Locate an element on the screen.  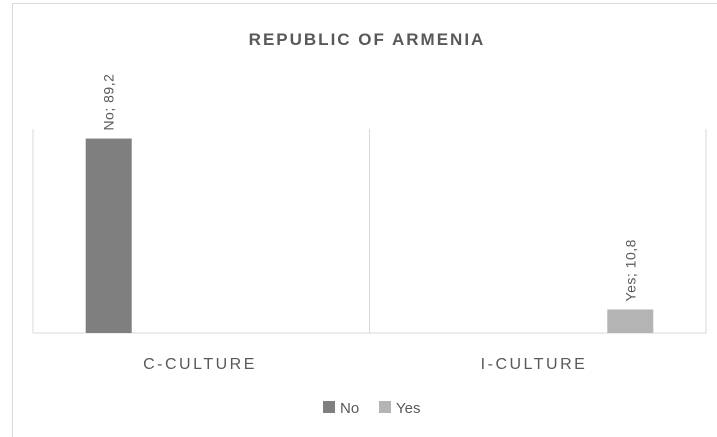
category-label-i-culture: I-CULTURE is located at coordinates (534, 364).